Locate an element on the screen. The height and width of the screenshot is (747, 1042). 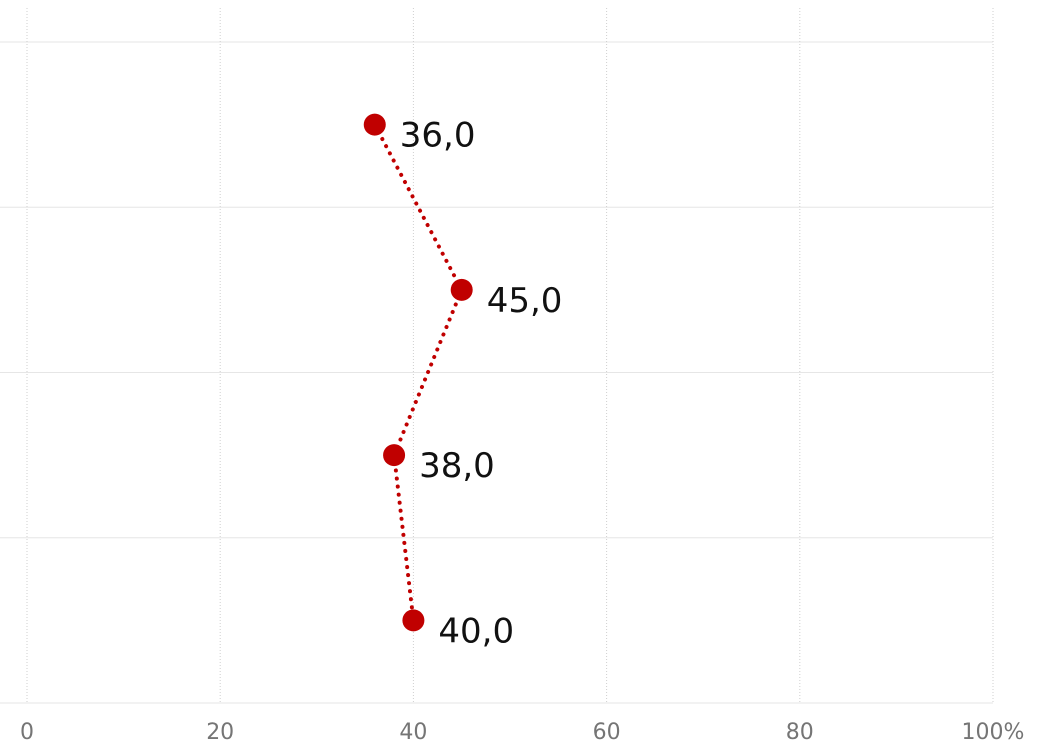
x-tick-label: 100% is located at coordinates (993, 732).